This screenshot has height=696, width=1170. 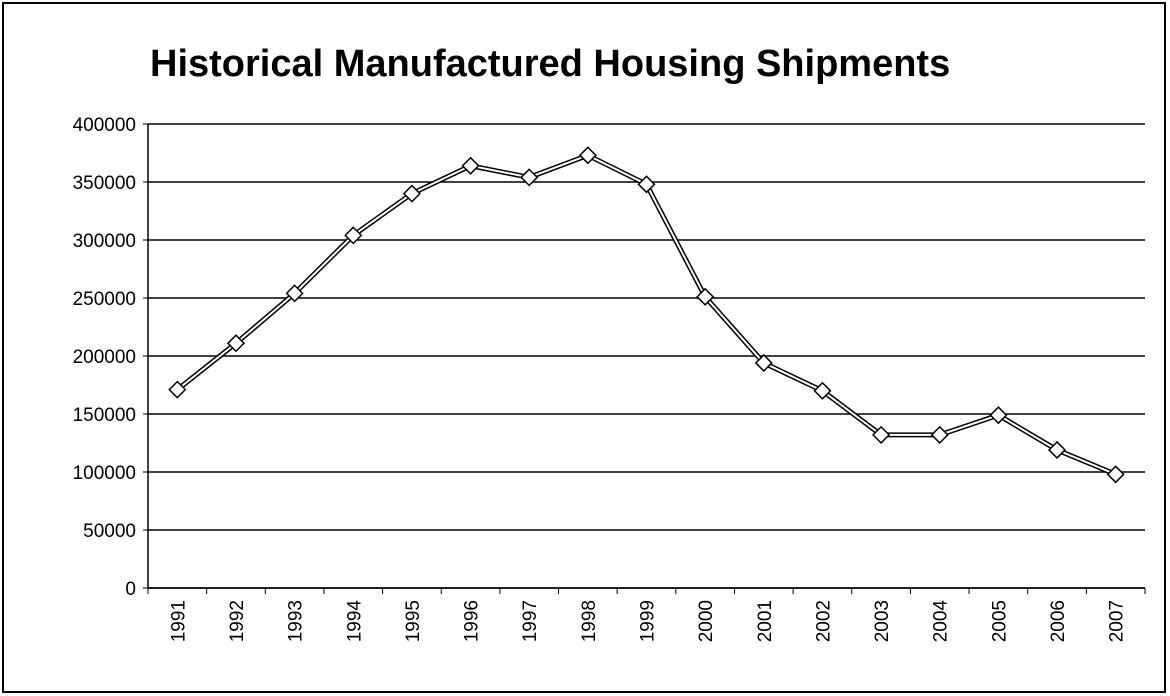 What do you see at coordinates (296, 621) in the screenshot?
I see `x-tick-label: 1993` at bounding box center [296, 621].